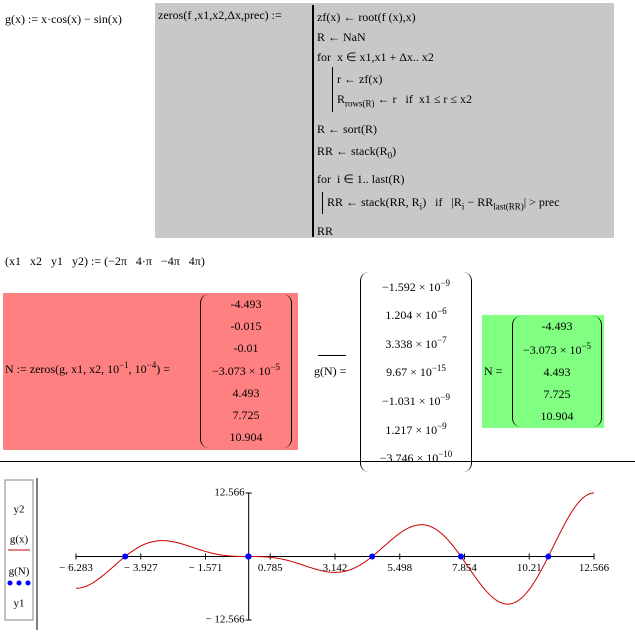  What do you see at coordinates (479, 202) in the screenshot?
I see `text-part: − RR` at bounding box center [479, 202].